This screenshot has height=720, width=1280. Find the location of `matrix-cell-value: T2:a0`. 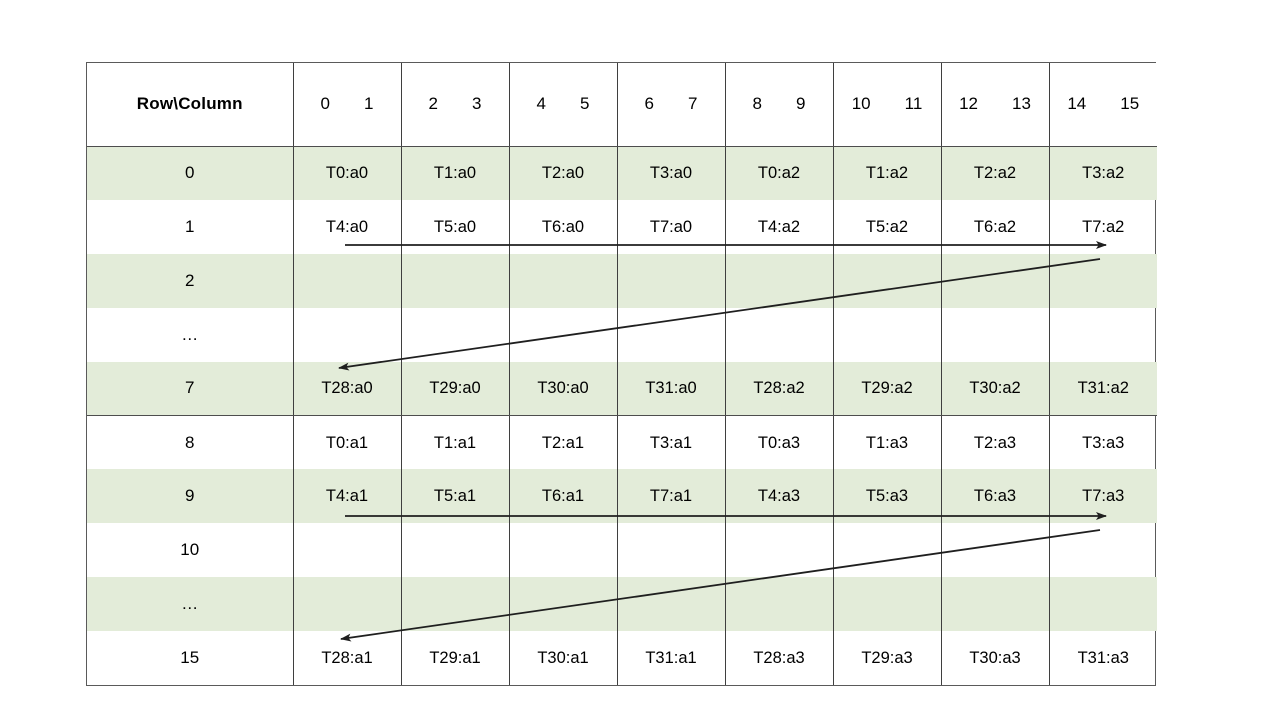

matrix-cell-value: T2:a0 is located at coordinates (563, 173).